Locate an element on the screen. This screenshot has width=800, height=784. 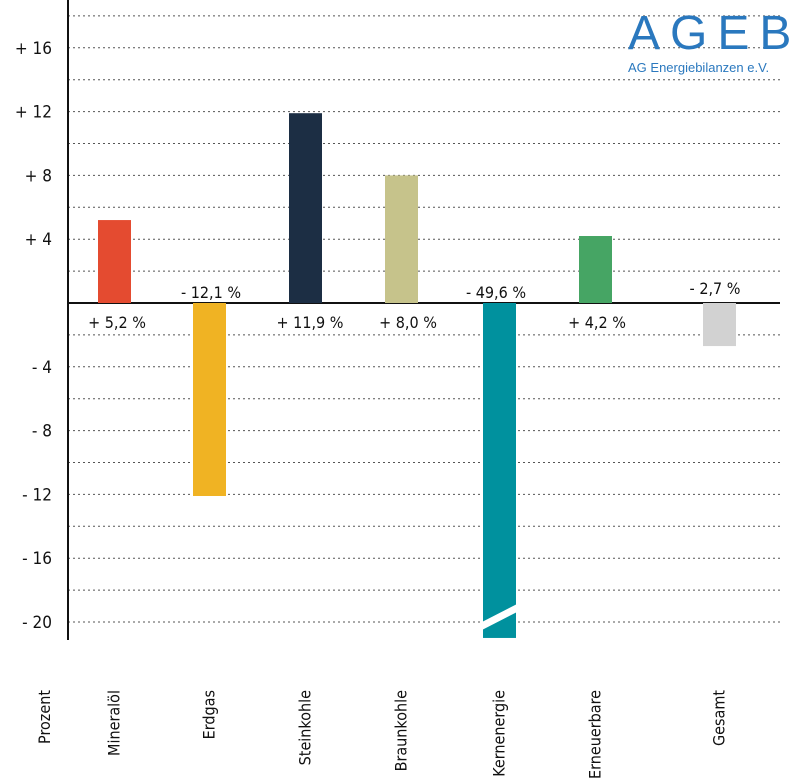
y-tick-label: - 16 is located at coordinates (37, 559).